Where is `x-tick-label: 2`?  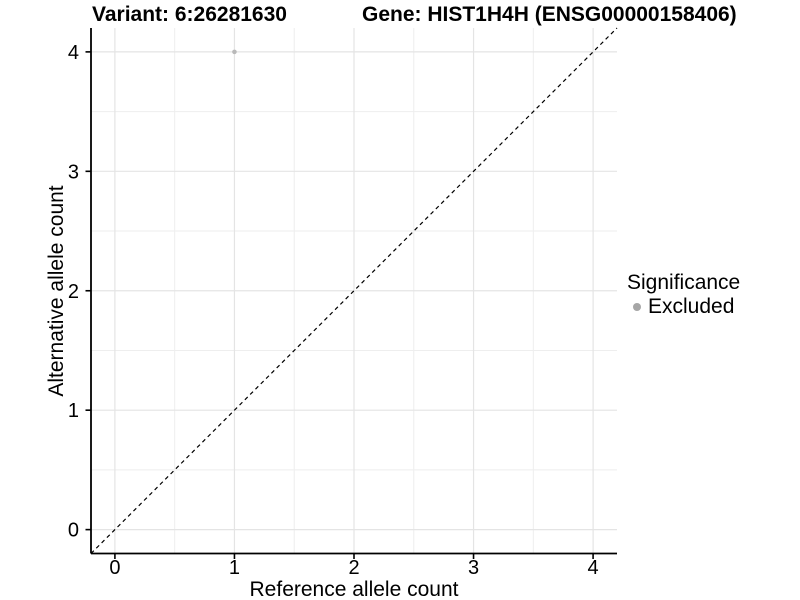 x-tick-label: 2 is located at coordinates (353, 568).